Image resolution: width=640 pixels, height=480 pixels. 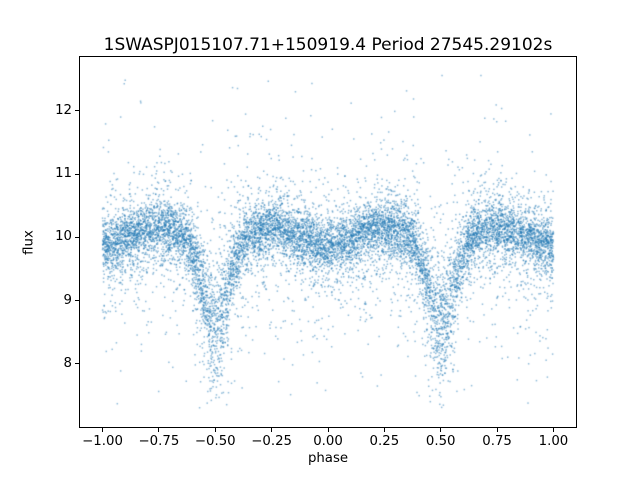 What do you see at coordinates (215, 441) in the screenshot?
I see `x-tick-label: −0.50` at bounding box center [215, 441].